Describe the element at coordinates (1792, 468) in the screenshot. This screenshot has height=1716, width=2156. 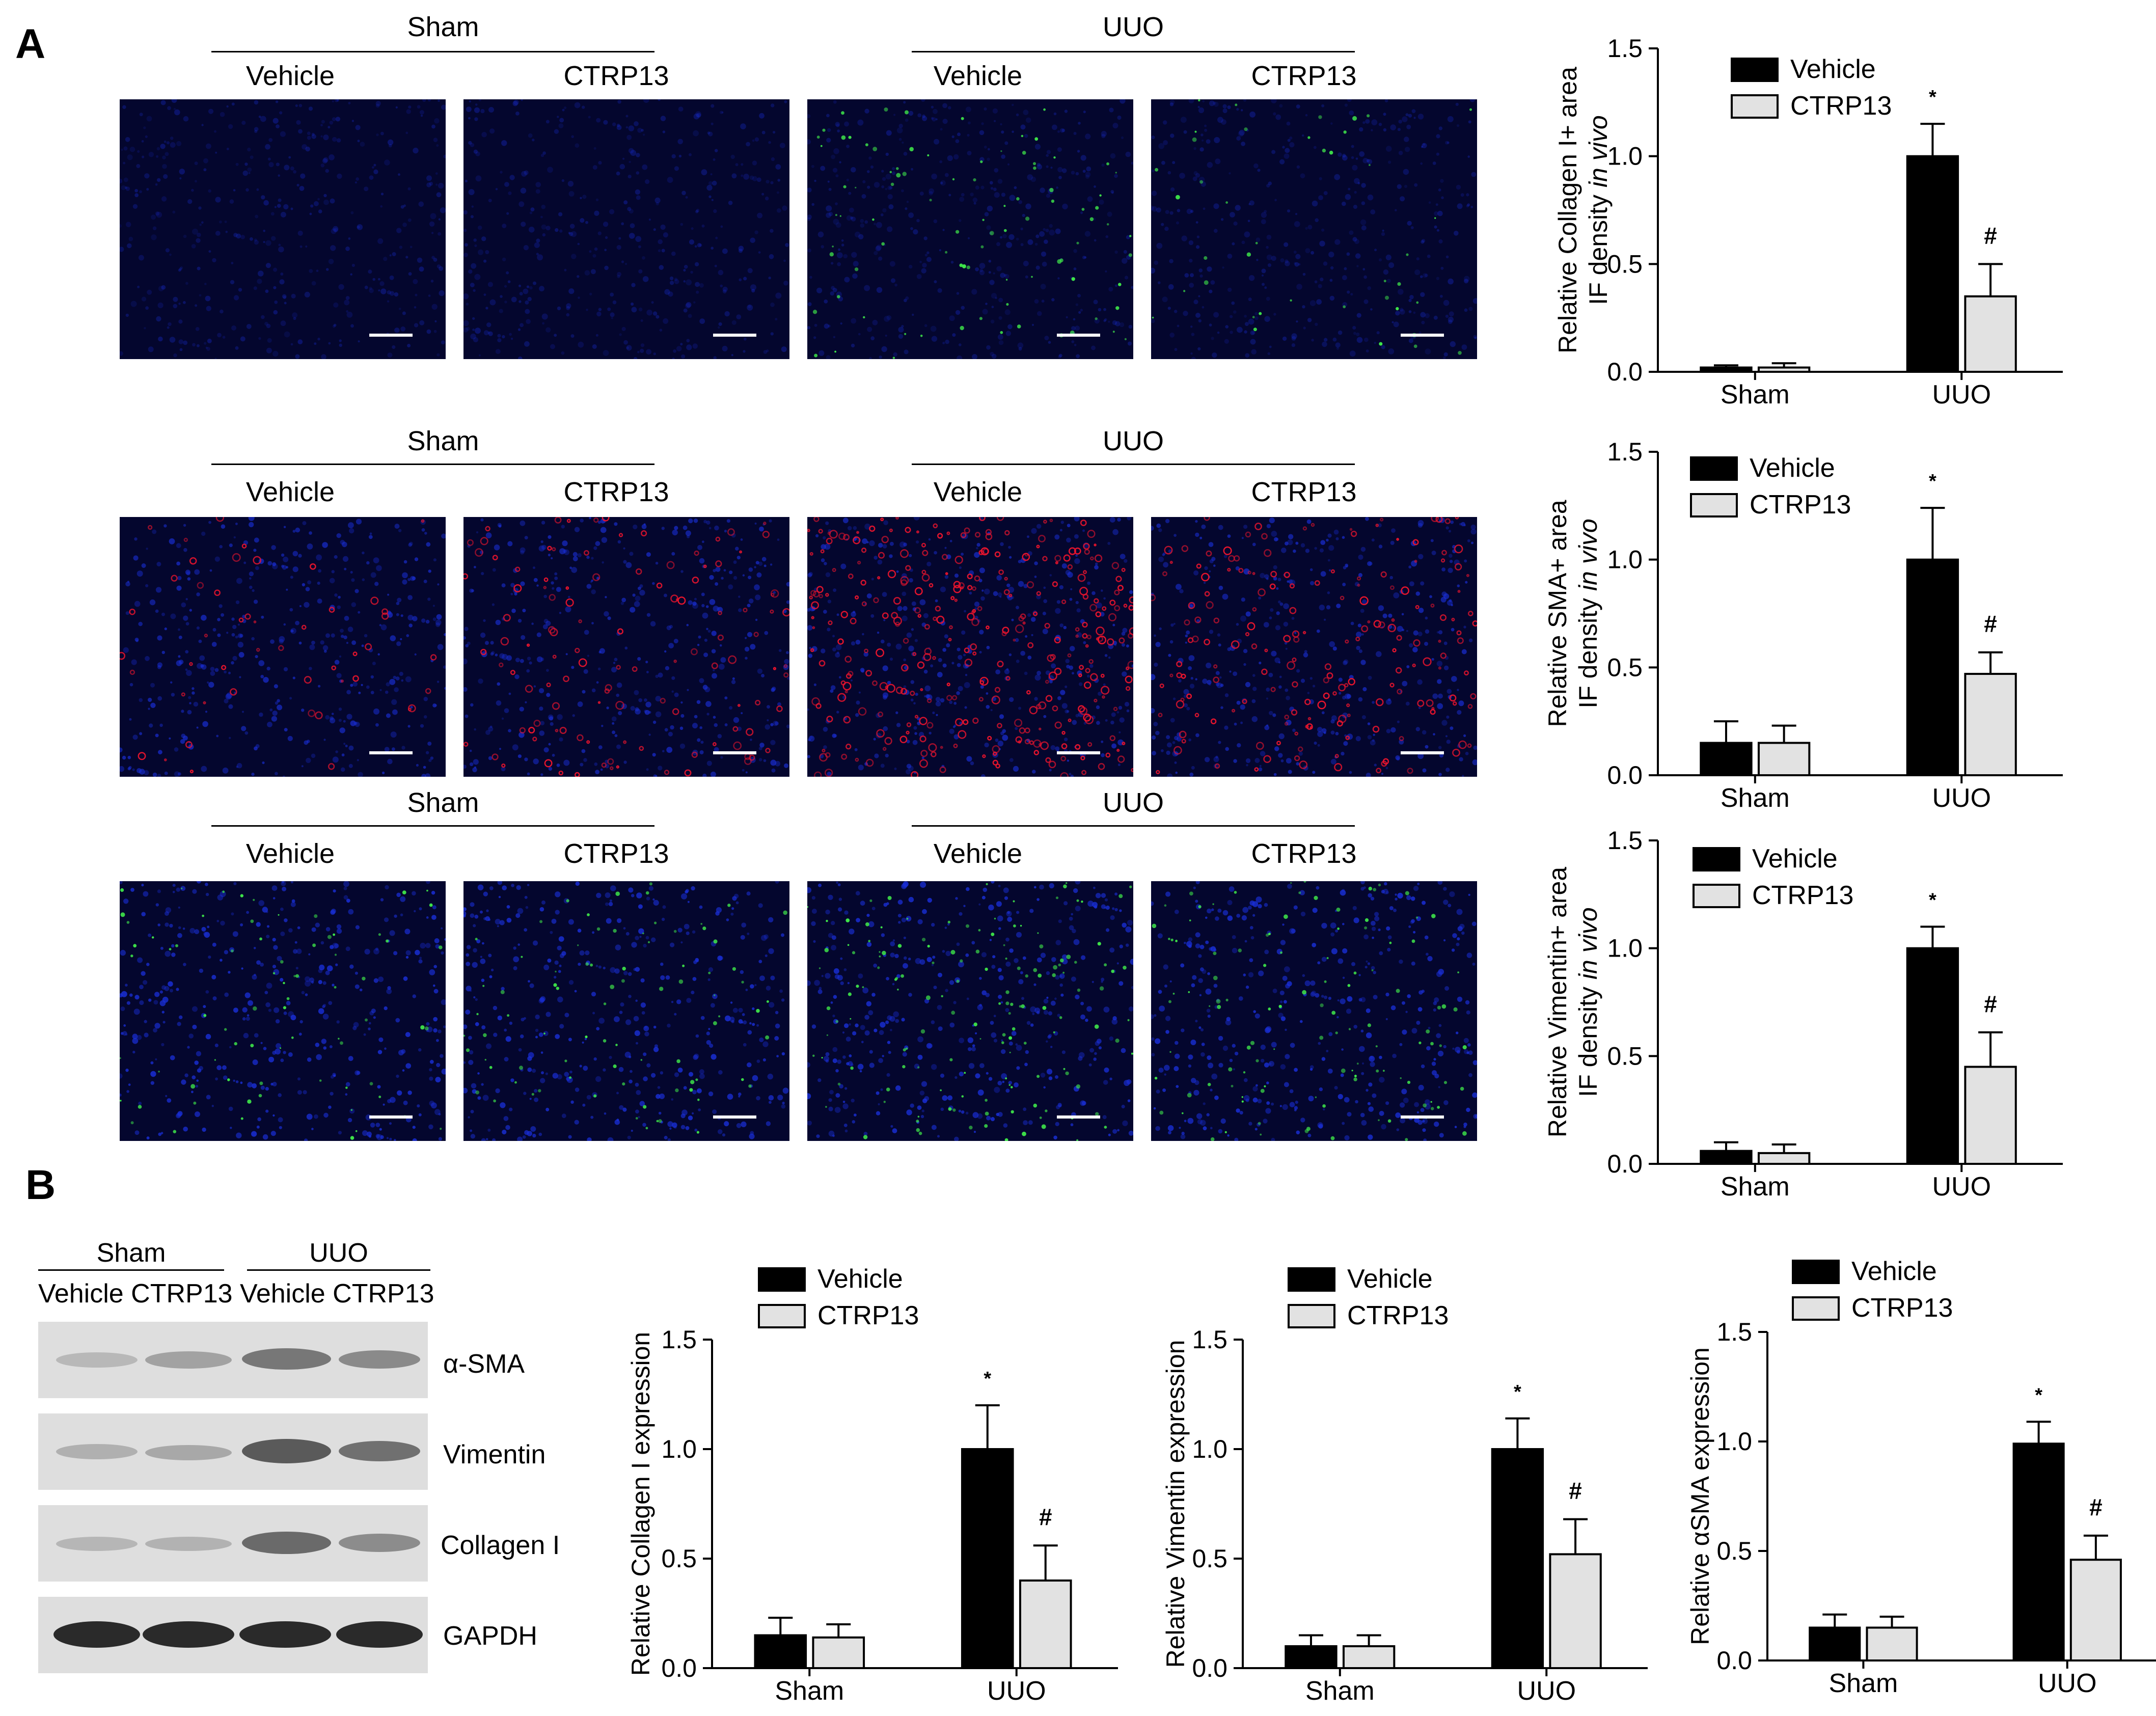
I see `sma-if-legend-label-0: Vehicle` at that location.